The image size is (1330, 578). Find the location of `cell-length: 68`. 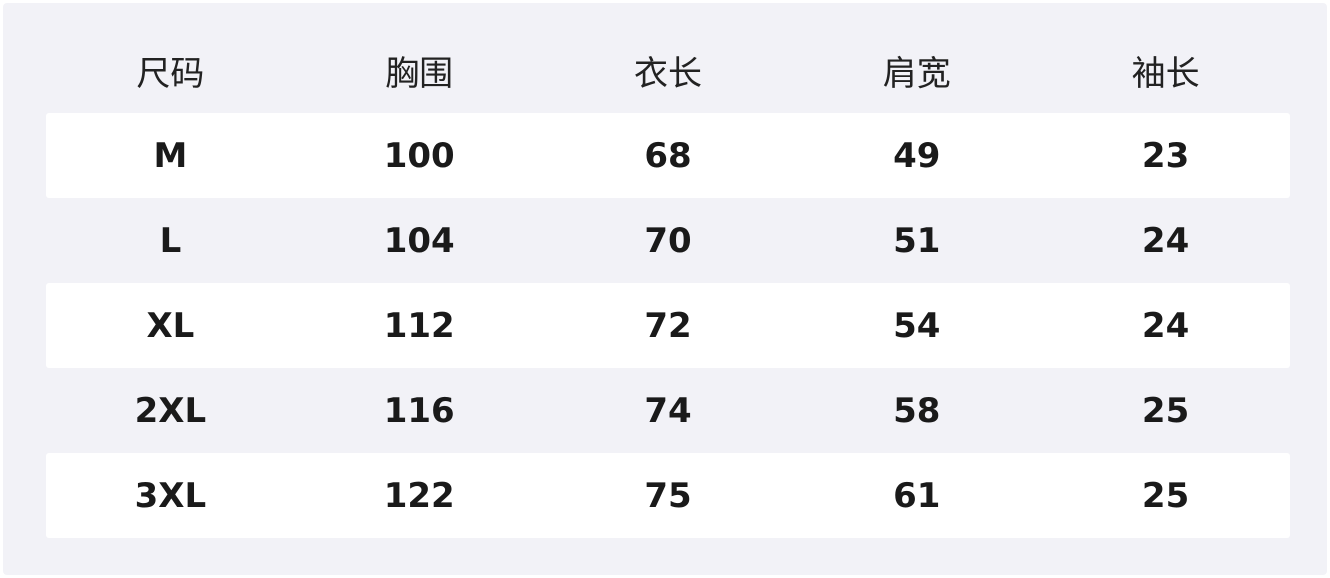

cell-length: 68 is located at coordinates (668, 155).